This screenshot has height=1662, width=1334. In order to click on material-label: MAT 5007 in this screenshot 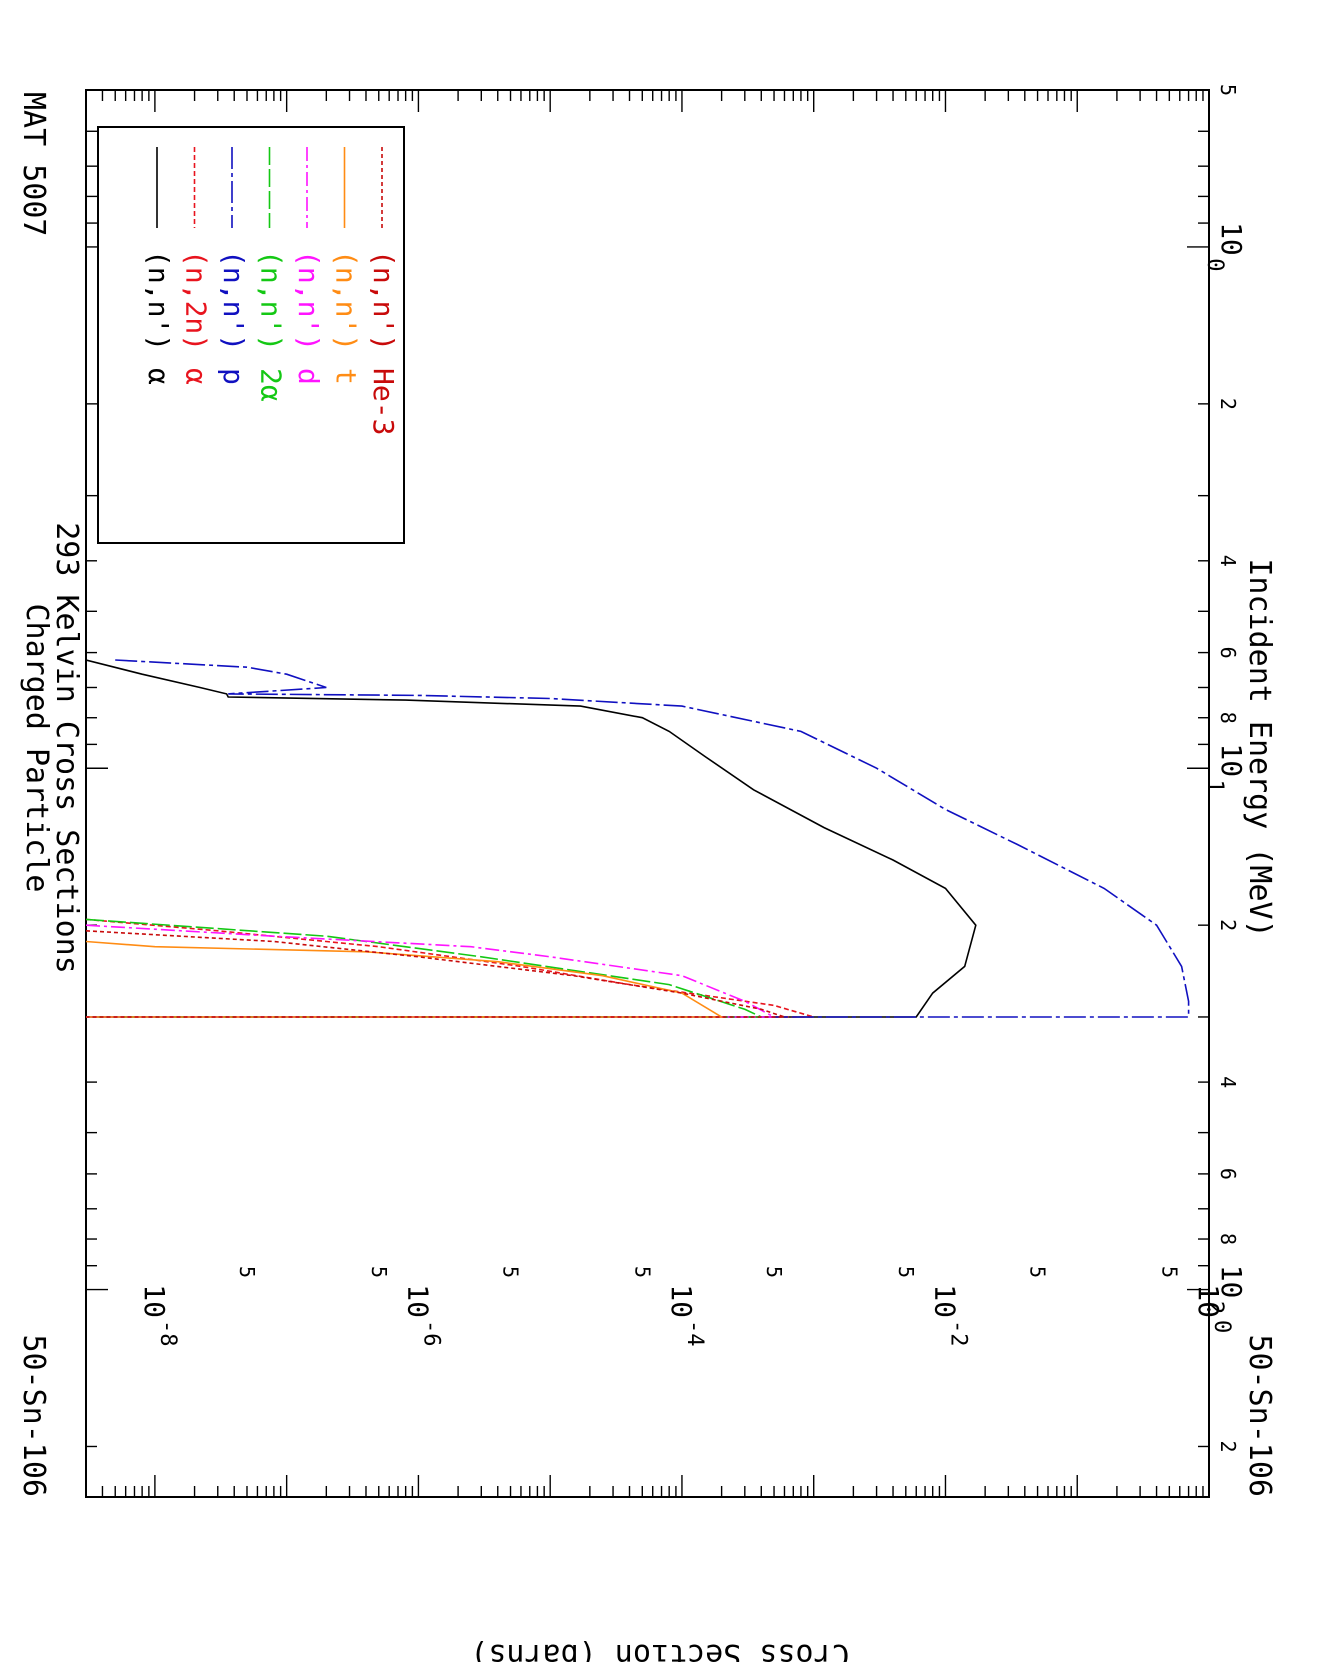, I will do `click(33, 164)`.